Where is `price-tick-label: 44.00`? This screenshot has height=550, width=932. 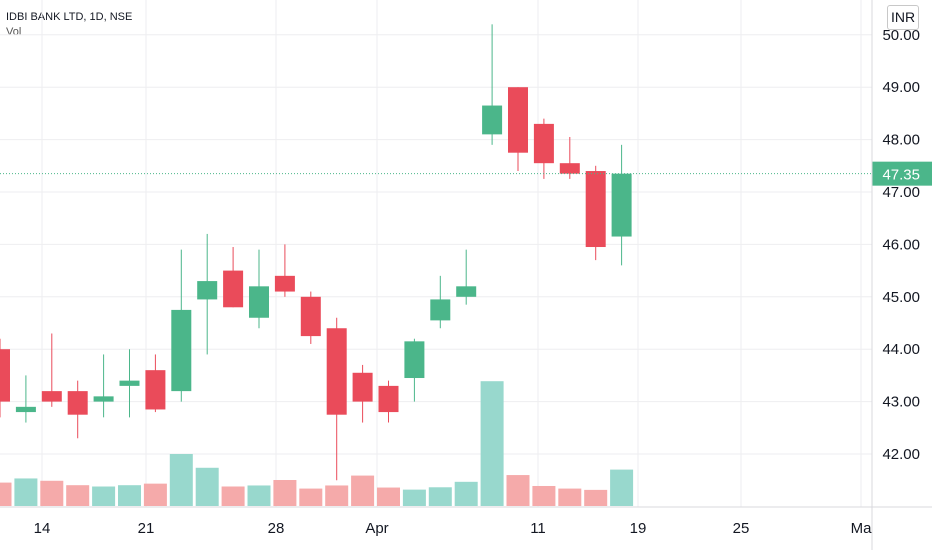 price-tick-label: 44.00 is located at coordinates (901, 349).